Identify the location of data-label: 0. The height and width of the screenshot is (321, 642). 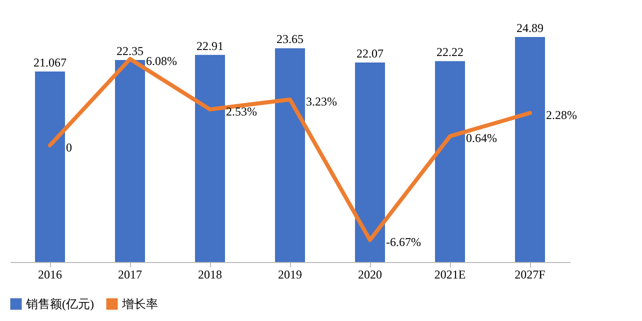
(69, 147).